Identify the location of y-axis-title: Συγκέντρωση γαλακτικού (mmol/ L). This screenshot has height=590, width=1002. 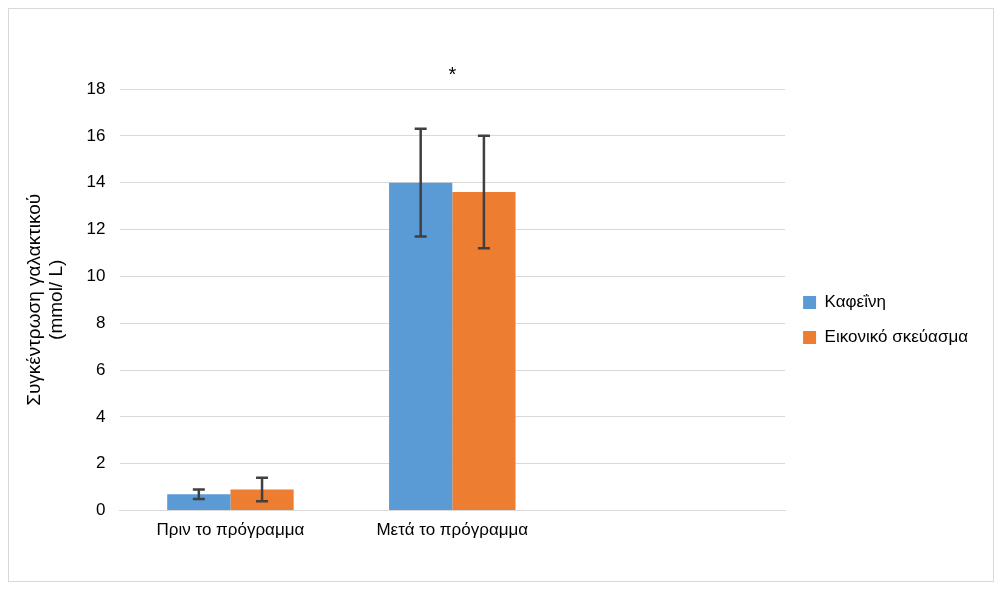
(44, 299).